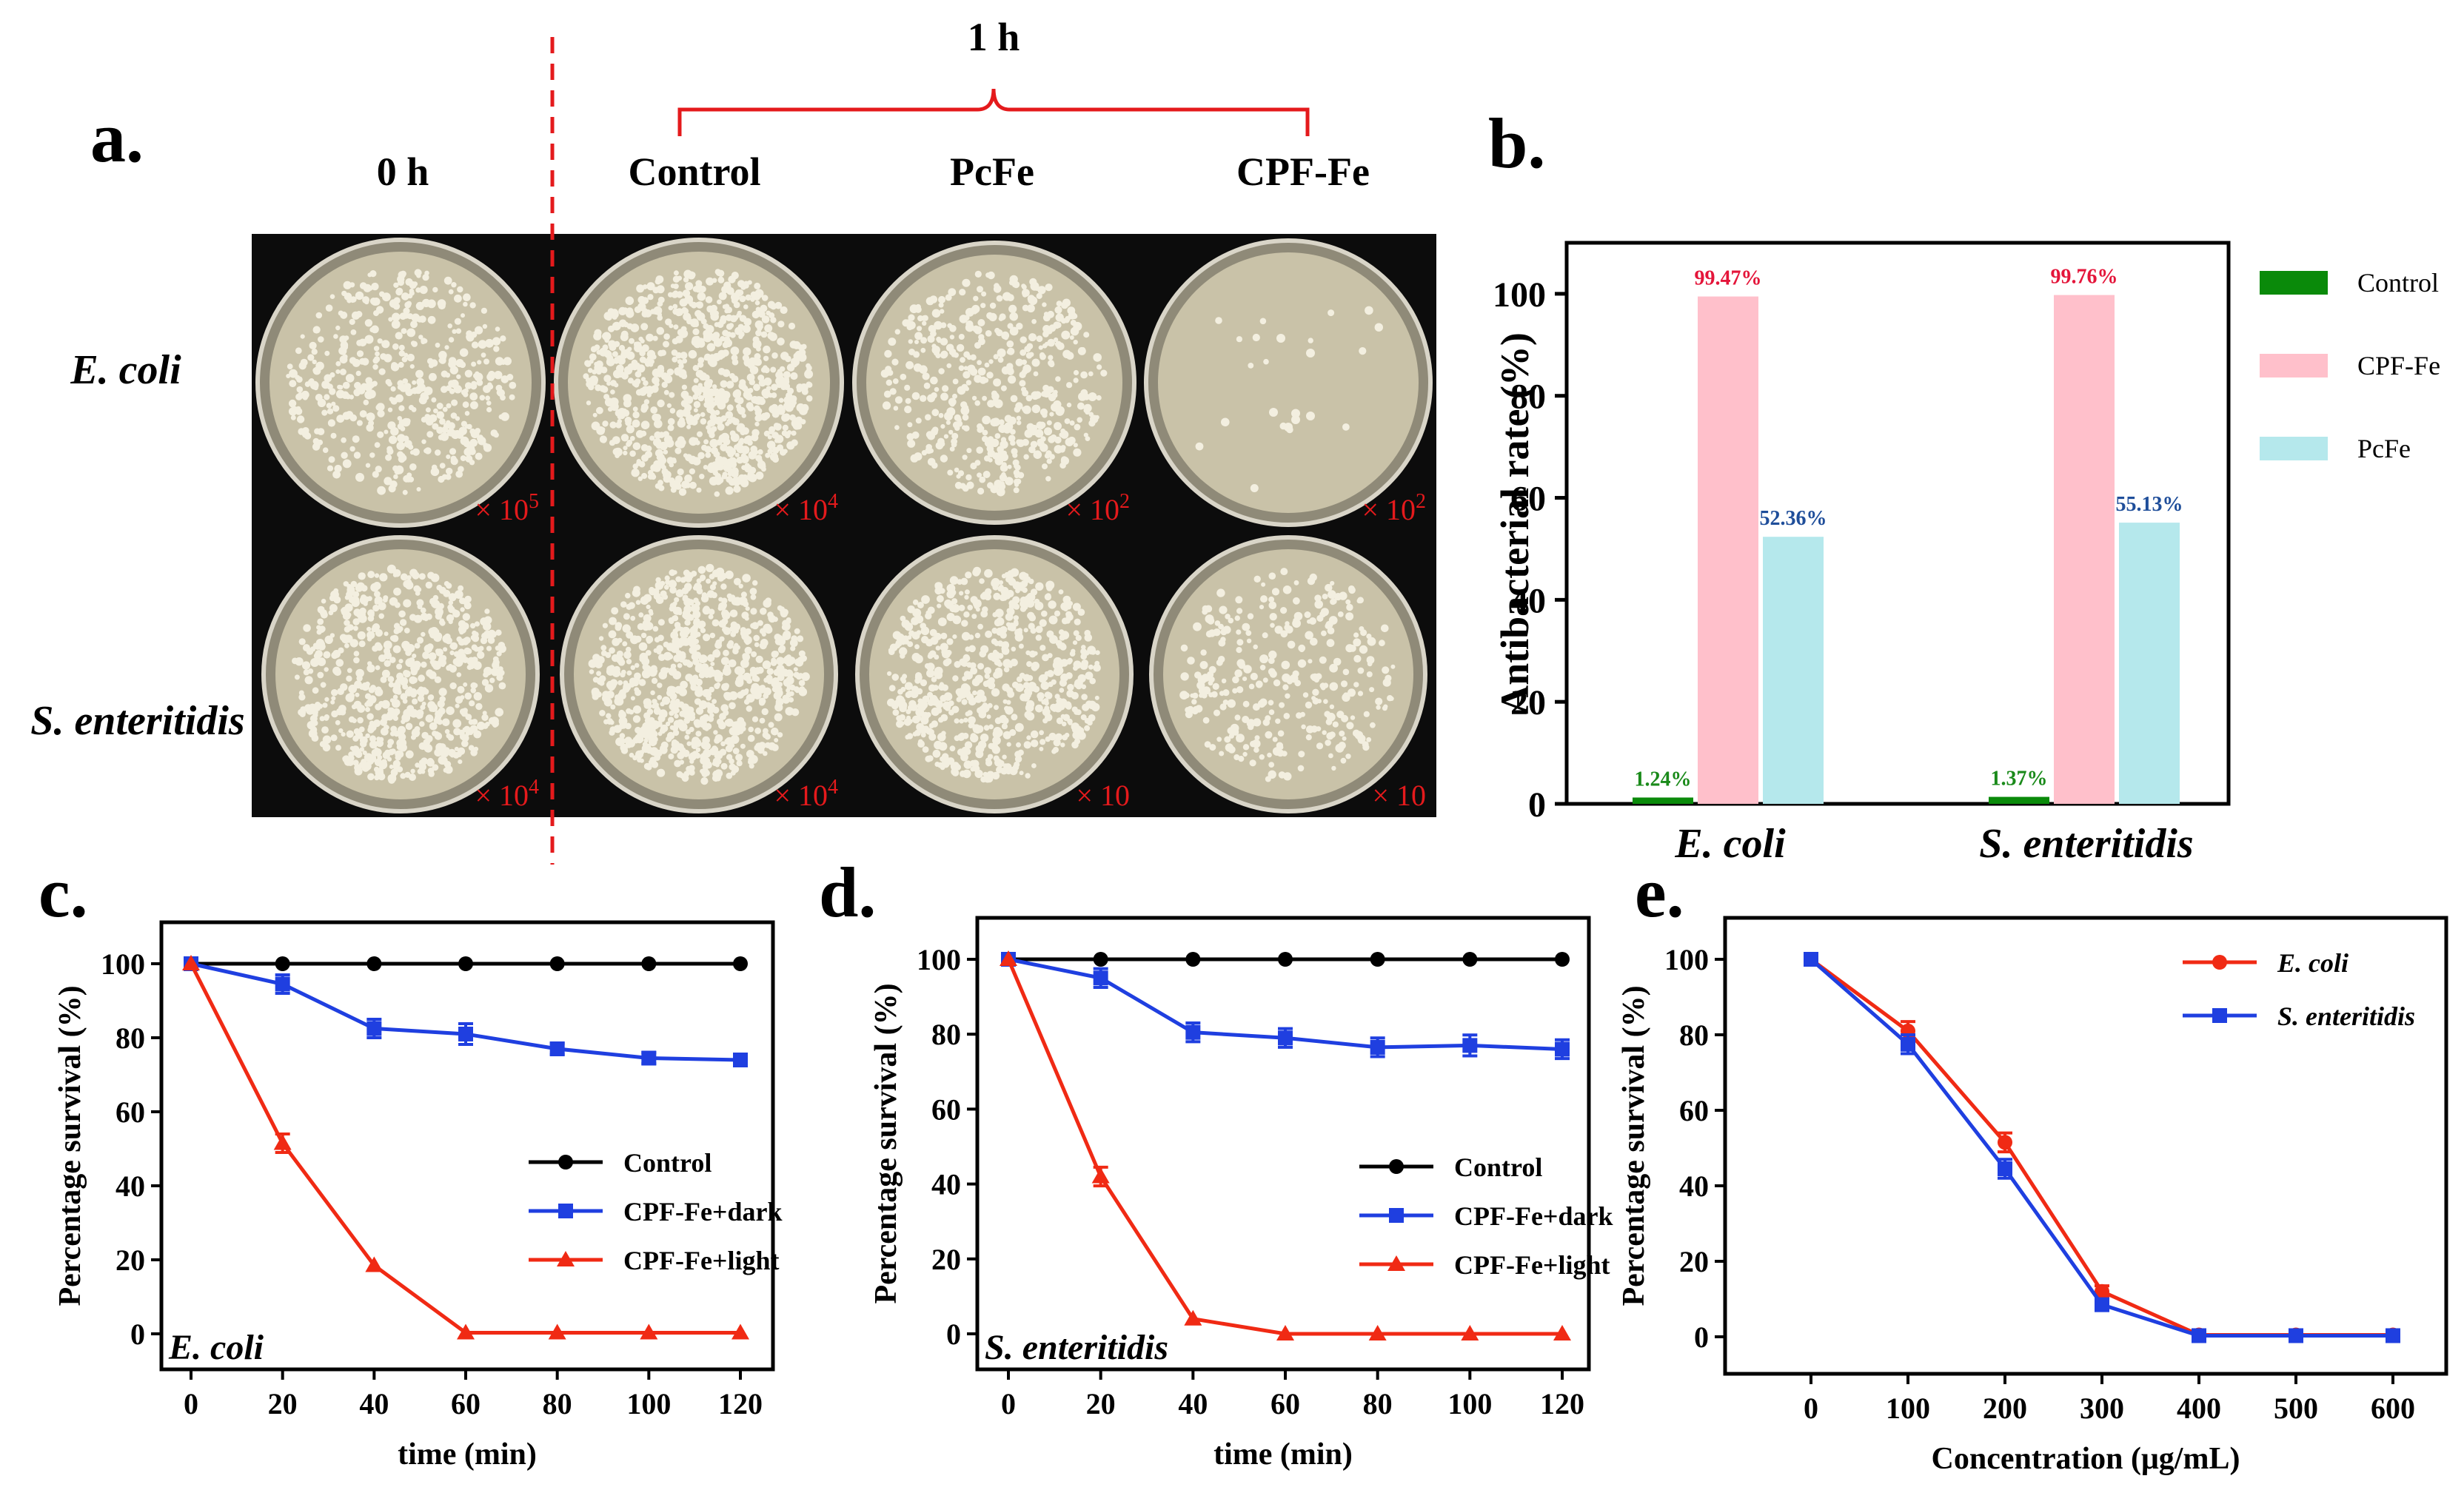 This screenshot has width=2464, height=1510. What do you see at coordinates (1285, 1403) in the screenshot?
I see `x-tick-label: 60` at bounding box center [1285, 1403].